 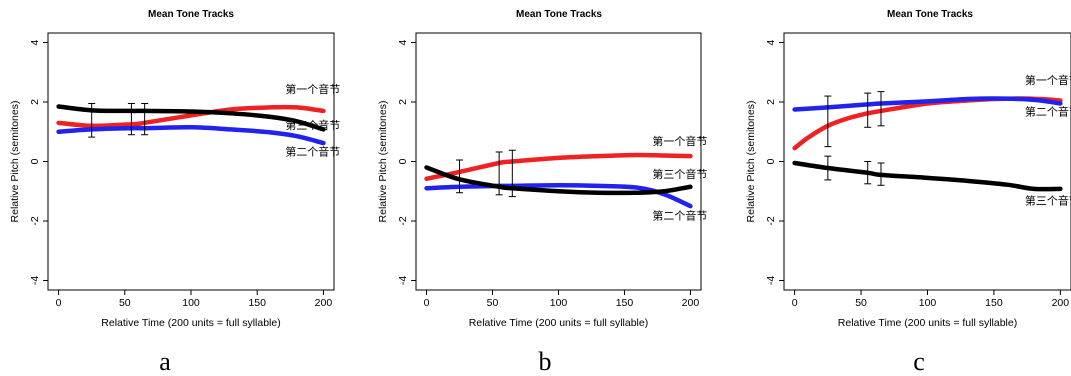 What do you see at coordinates (919, 361) in the screenshot?
I see `panel-letter: c` at bounding box center [919, 361].